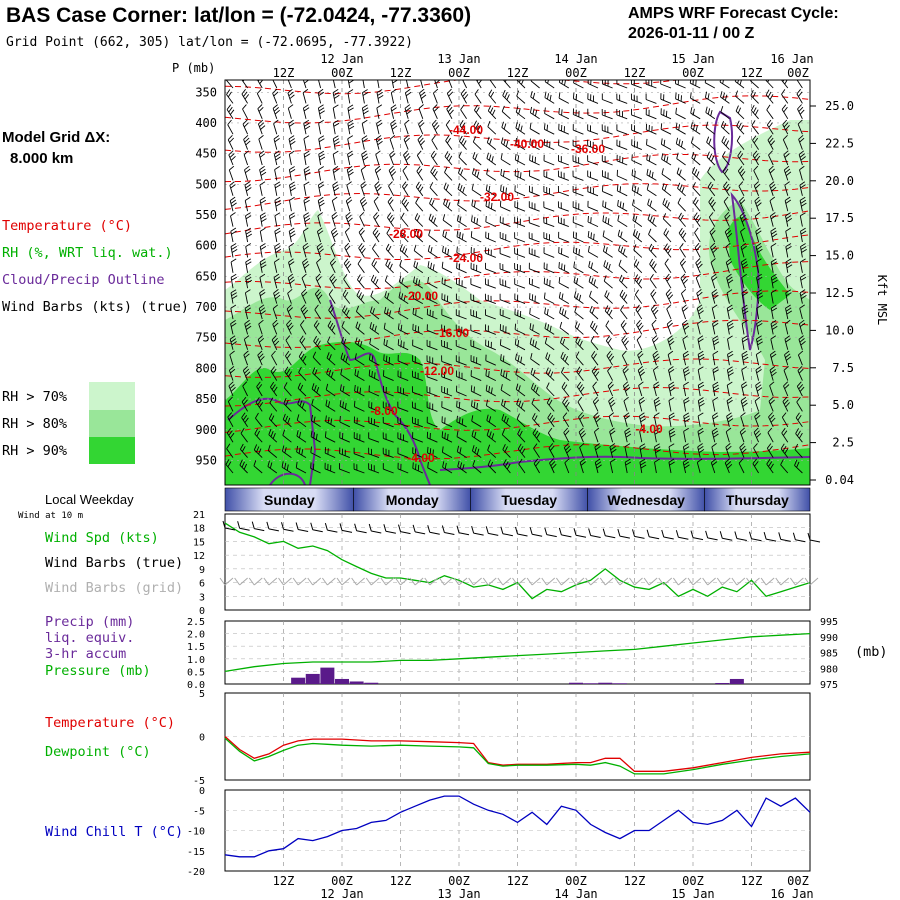 This screenshot has height=900, width=900. What do you see at coordinates (843, 443) in the screenshot?
I see `height-tick-label: 2.5` at bounding box center [843, 443].